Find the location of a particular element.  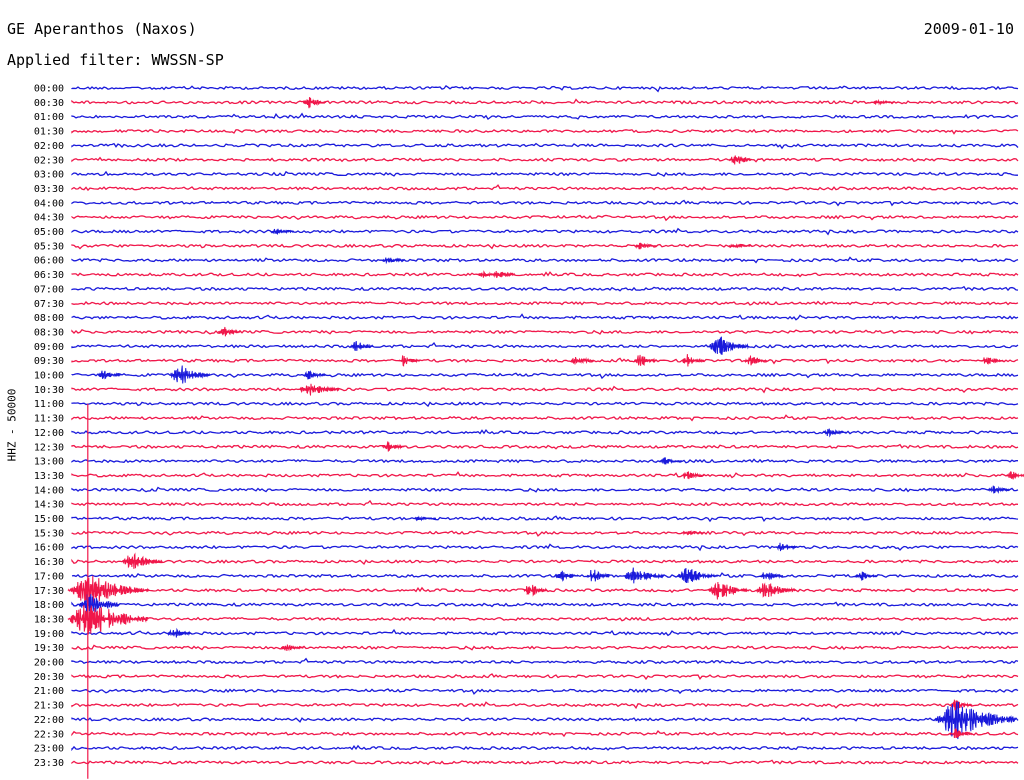

row-label-1230: 12:30 is located at coordinates (49, 447).